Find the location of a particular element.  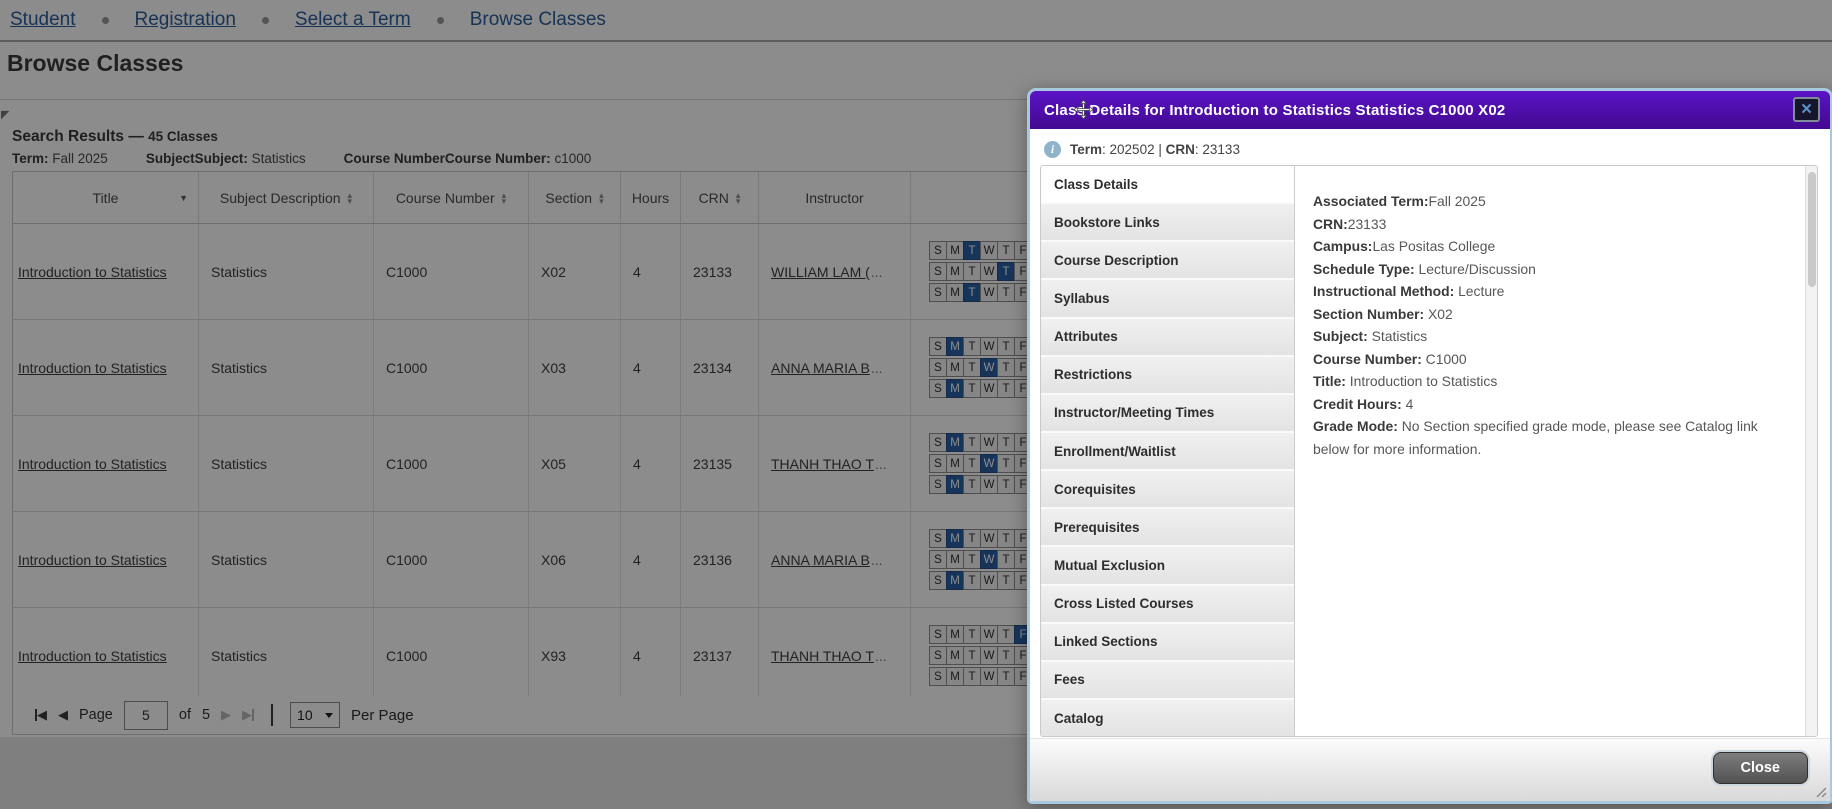

close-icon: × is located at coordinates (1806, 109).